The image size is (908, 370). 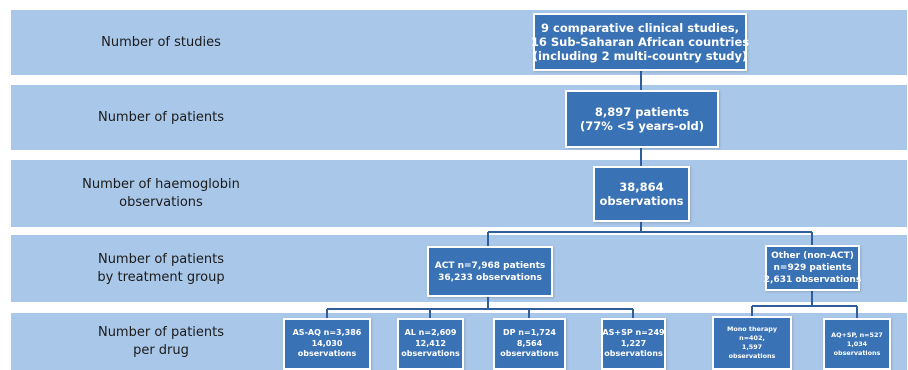 I want to click on box-aqsp: AQ+SP, n=527 1,034 observations, so click(x=857, y=344).